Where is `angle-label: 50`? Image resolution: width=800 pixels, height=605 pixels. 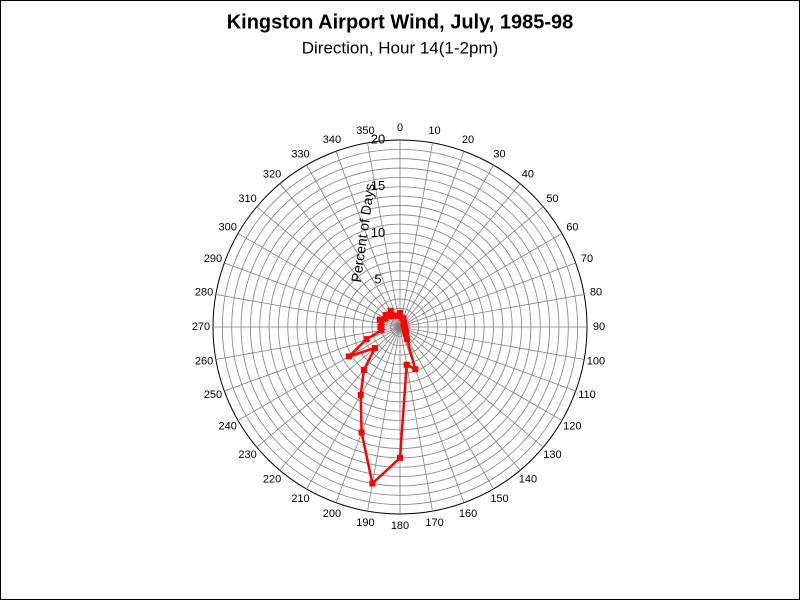
angle-label: 50 is located at coordinates (552, 199).